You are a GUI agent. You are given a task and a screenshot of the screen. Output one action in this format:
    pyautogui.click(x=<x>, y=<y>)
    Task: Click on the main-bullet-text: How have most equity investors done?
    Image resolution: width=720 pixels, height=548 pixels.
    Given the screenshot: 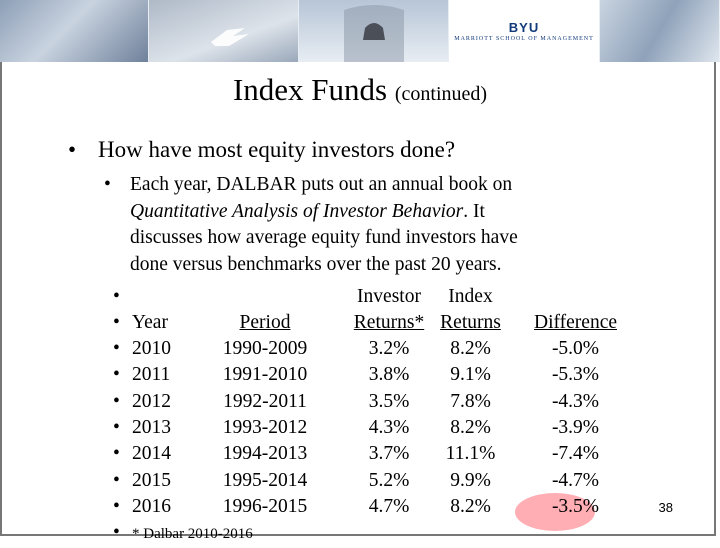 What is the action you would take?
    pyautogui.click(x=277, y=149)
    